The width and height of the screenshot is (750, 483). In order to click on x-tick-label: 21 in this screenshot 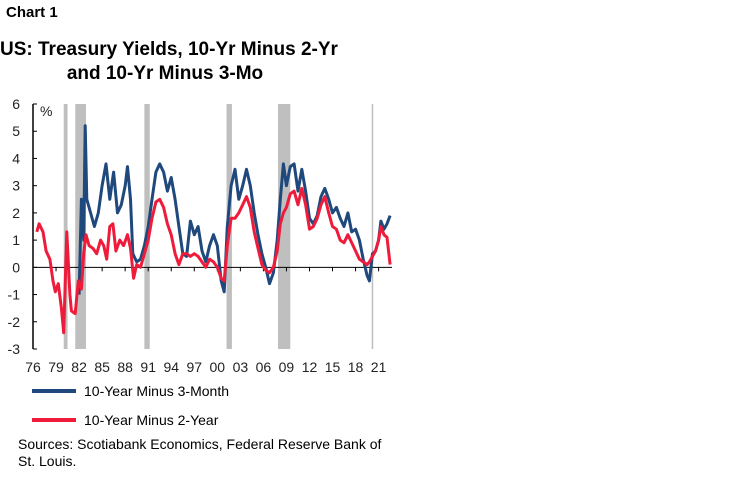, I will do `click(379, 367)`.